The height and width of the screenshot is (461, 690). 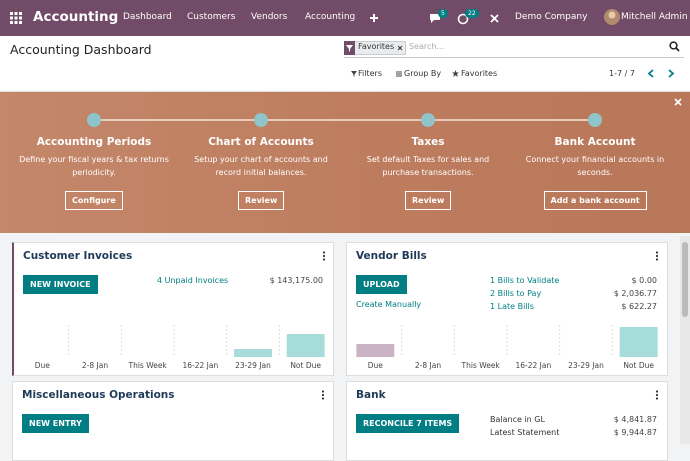 I want to click on line-amount: $ 9,944.87, so click(x=635, y=432).